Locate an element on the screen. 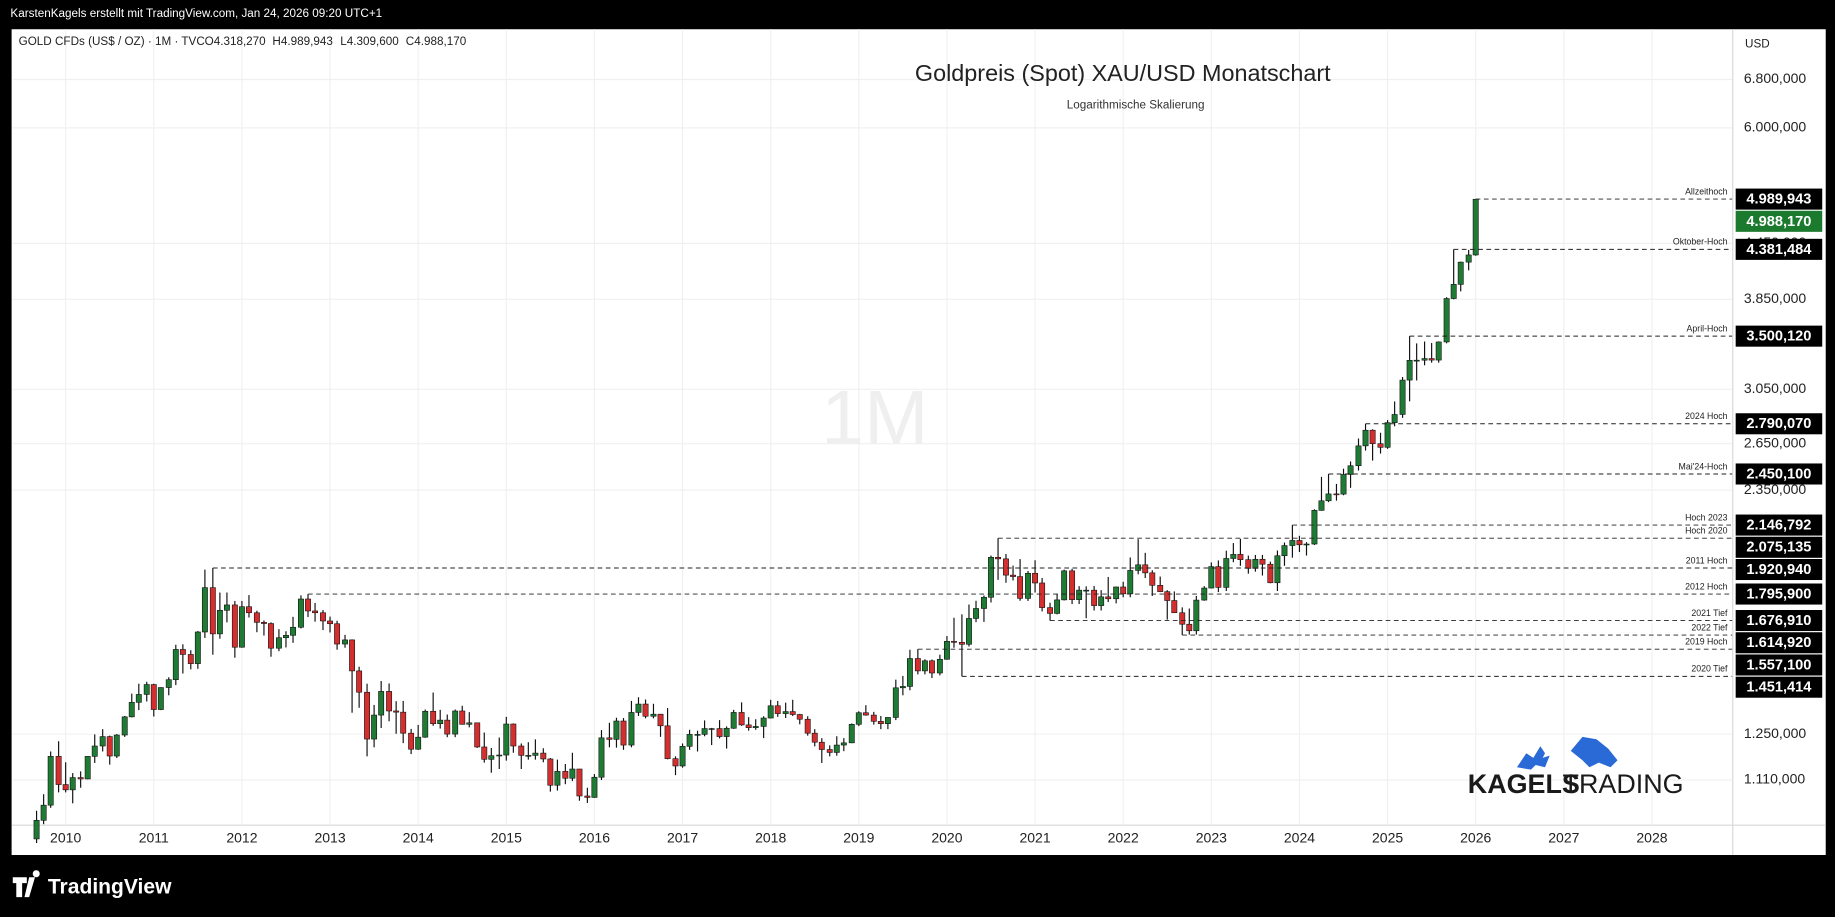 This screenshot has height=917, width=1835. x-tick-label: 2027 is located at coordinates (1563, 837).